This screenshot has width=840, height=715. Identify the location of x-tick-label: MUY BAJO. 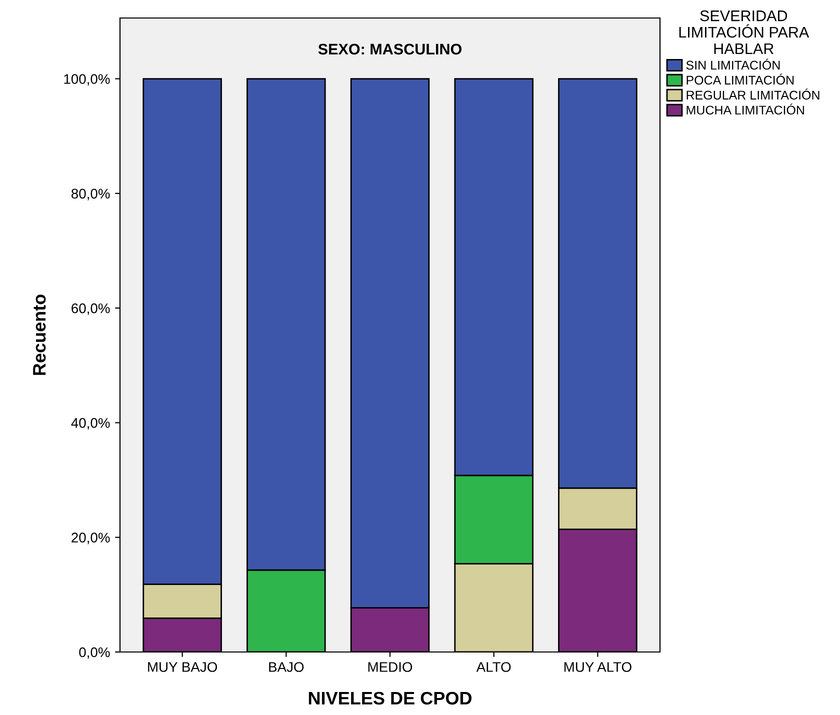
(183, 667).